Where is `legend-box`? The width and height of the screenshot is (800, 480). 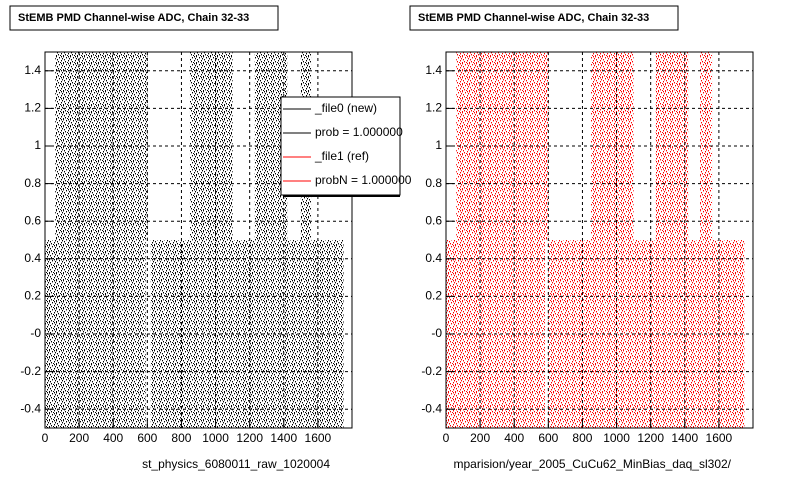
legend-box is located at coordinates (340, 146).